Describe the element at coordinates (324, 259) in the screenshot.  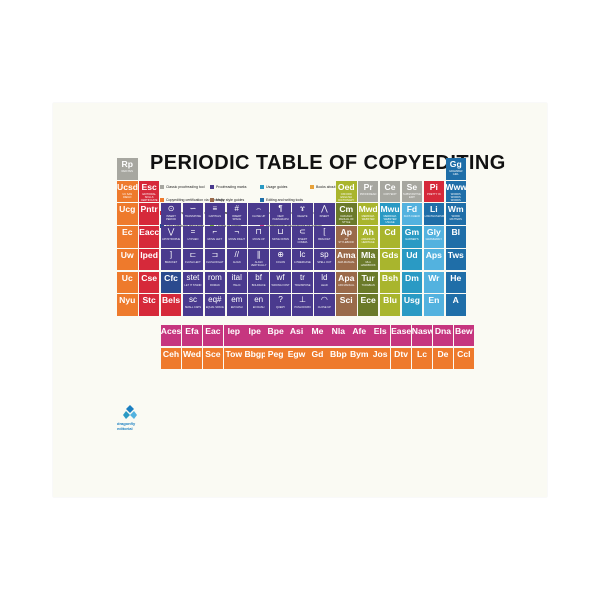
I see `proofreading-mark-cell: sp spell out` at that location.